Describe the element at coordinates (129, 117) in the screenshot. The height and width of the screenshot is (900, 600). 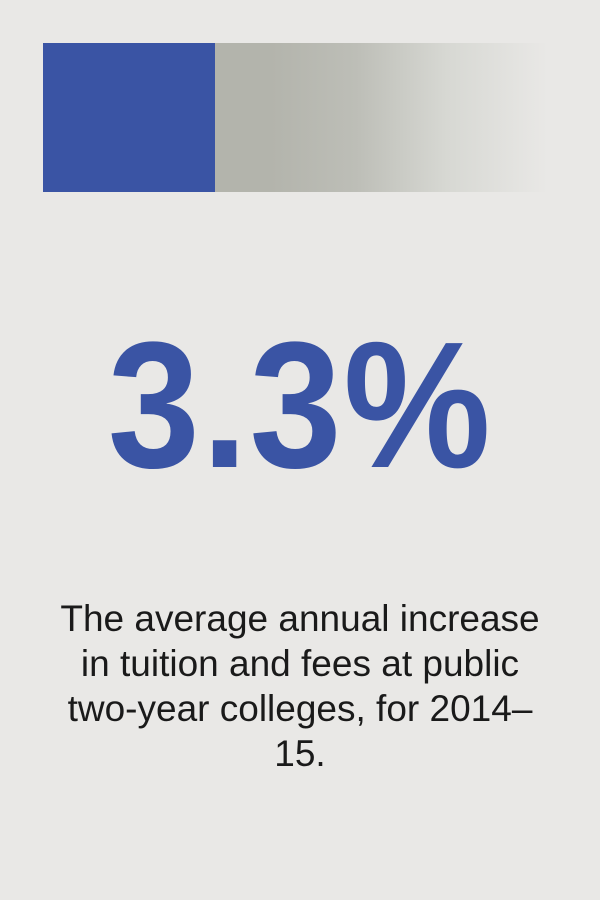
I see `progress-fill` at that location.